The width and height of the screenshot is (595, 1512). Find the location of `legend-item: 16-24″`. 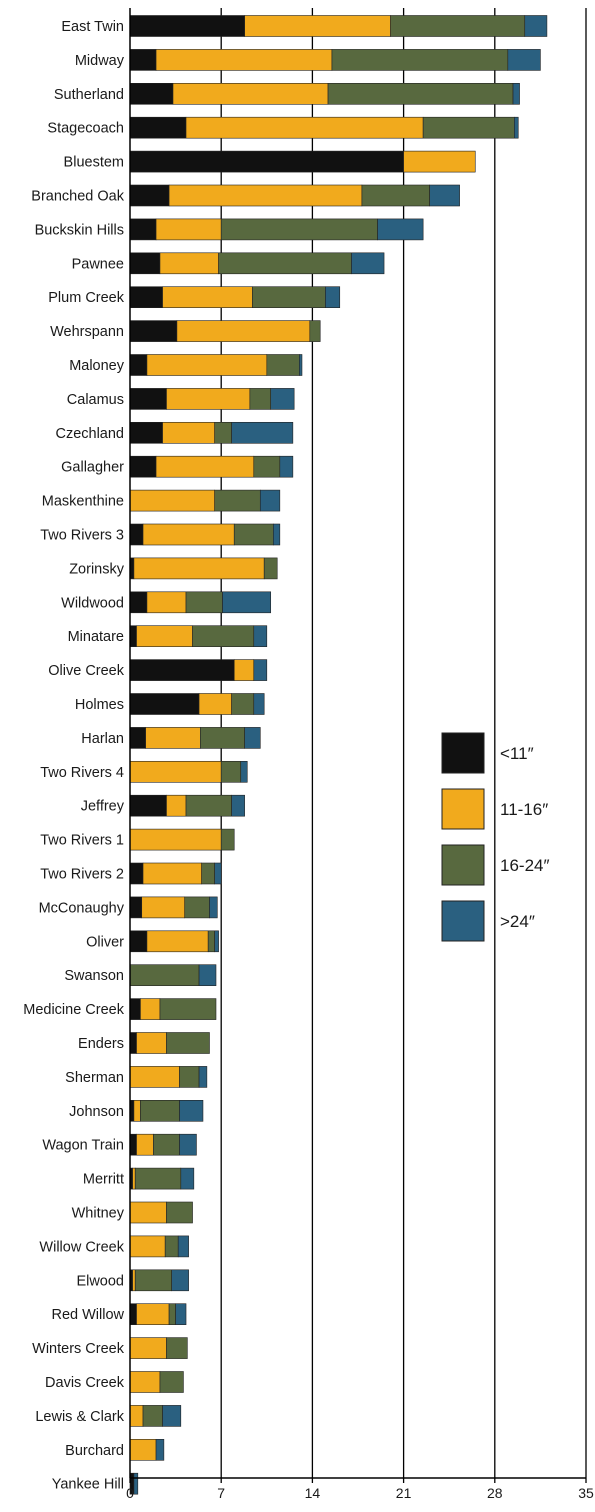

legend-item: 16-24″ is located at coordinates (495, 865).